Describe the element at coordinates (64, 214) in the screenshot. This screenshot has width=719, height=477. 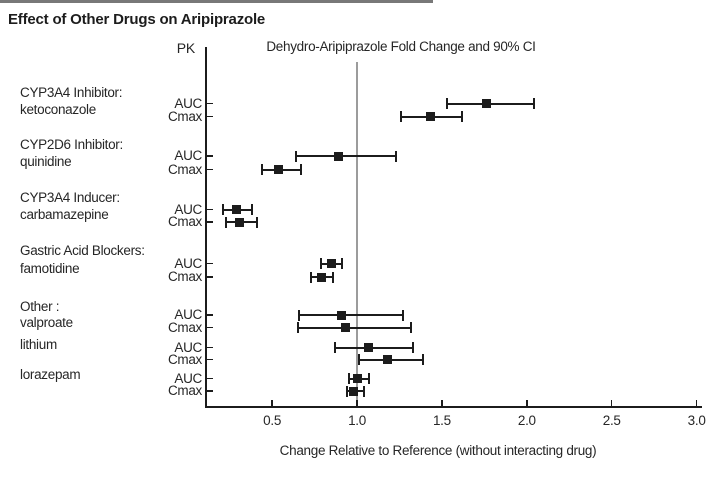
I see `drug-name-label: carbamazepine` at that location.